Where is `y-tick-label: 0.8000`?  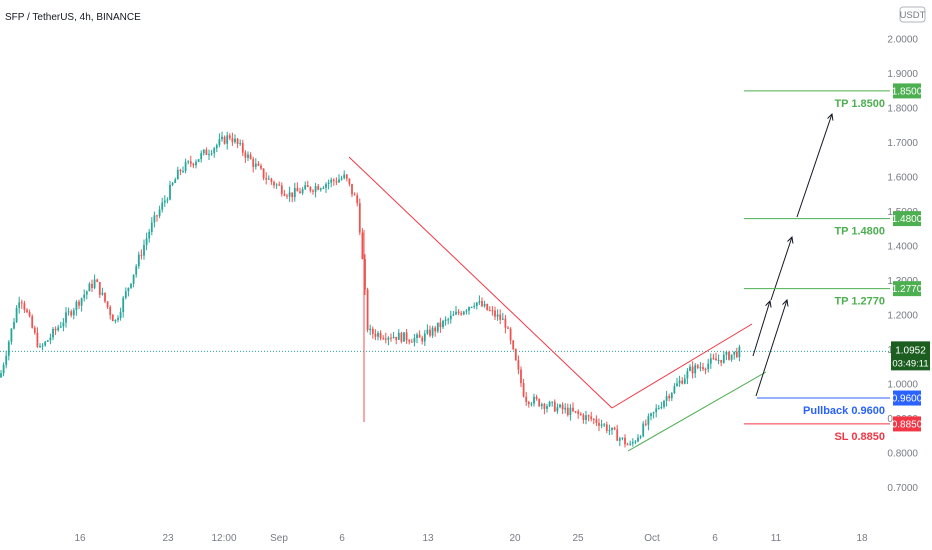
y-tick-label: 0.8000 is located at coordinates (902, 454).